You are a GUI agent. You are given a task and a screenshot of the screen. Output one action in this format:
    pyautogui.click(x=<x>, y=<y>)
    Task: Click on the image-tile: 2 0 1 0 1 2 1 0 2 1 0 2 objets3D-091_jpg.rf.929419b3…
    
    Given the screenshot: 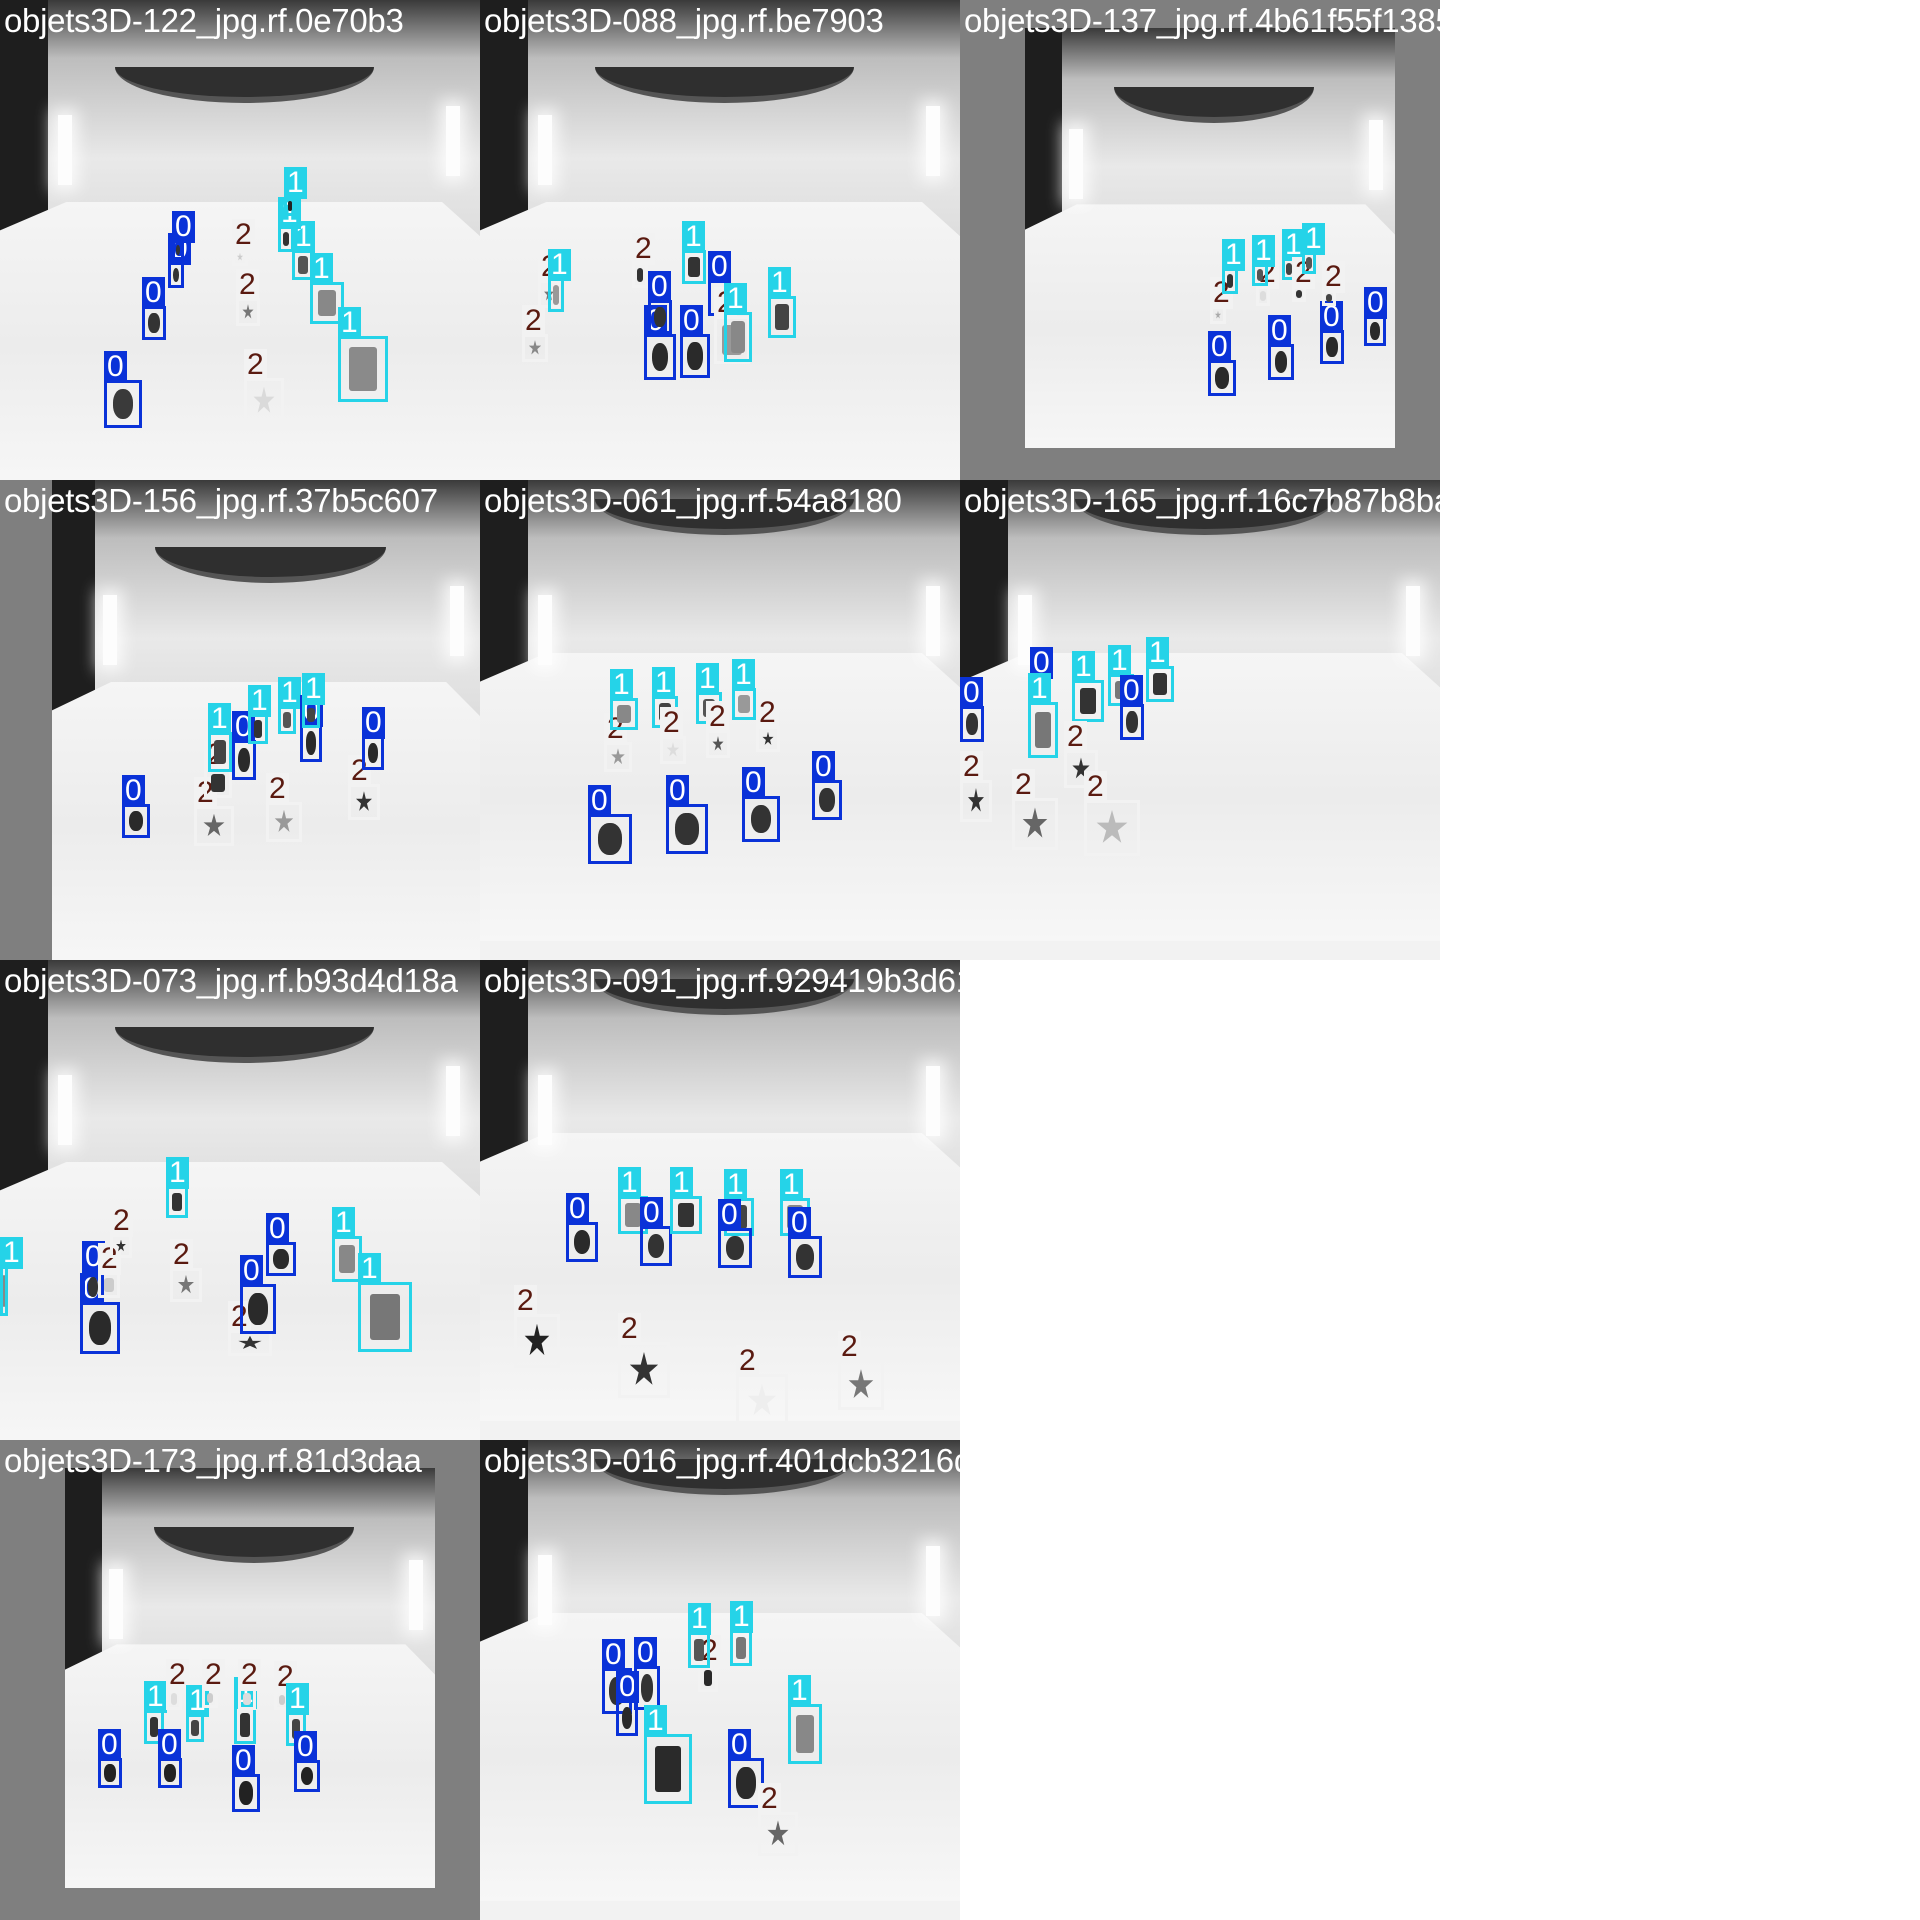 What is the action you would take?
    pyautogui.click(x=720, y=1200)
    